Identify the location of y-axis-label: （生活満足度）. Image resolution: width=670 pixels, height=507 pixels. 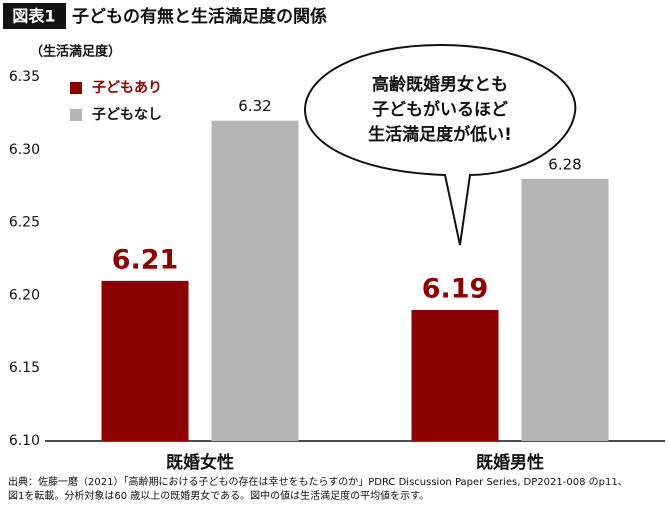
(75, 52).